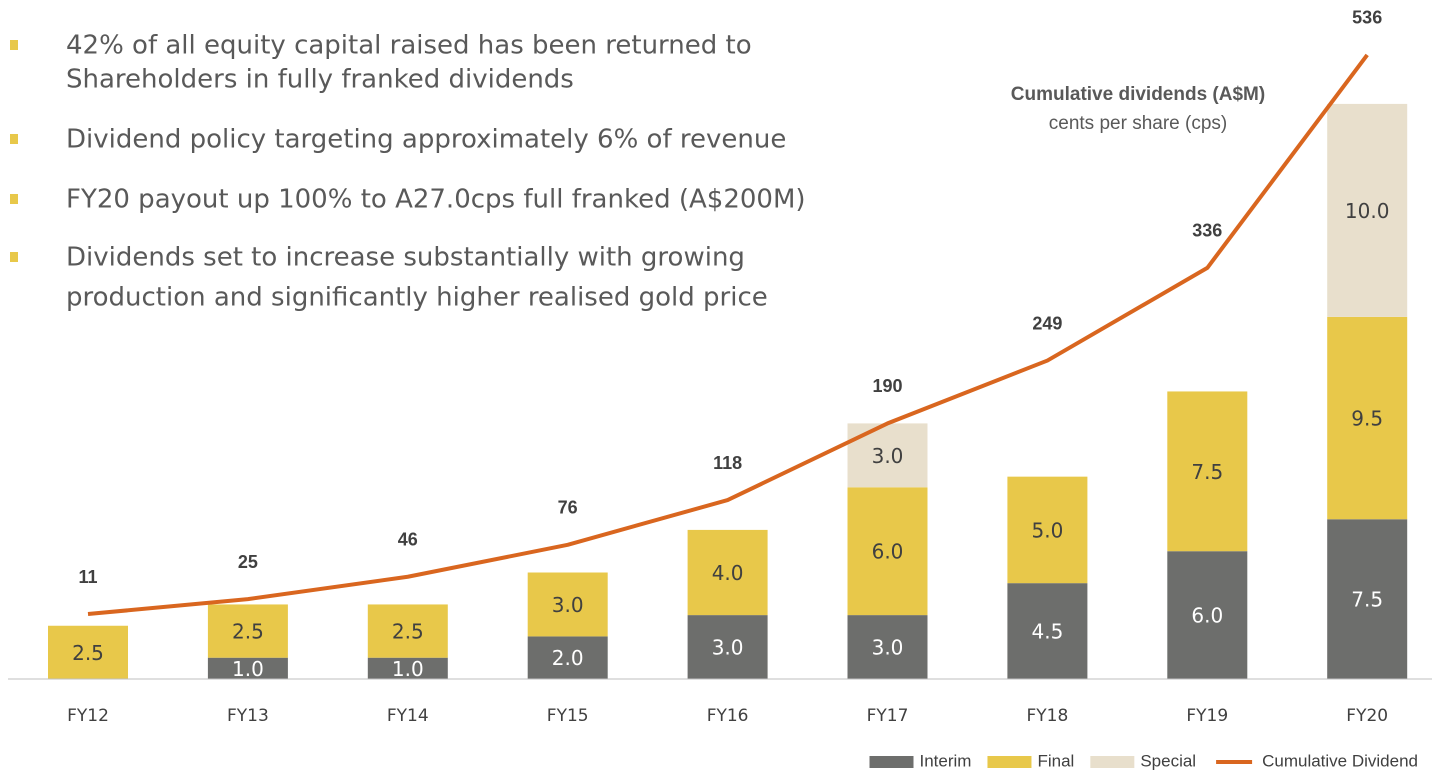 The height and width of the screenshot is (772, 1432). I want to click on line-value-label: 46, so click(408, 540).